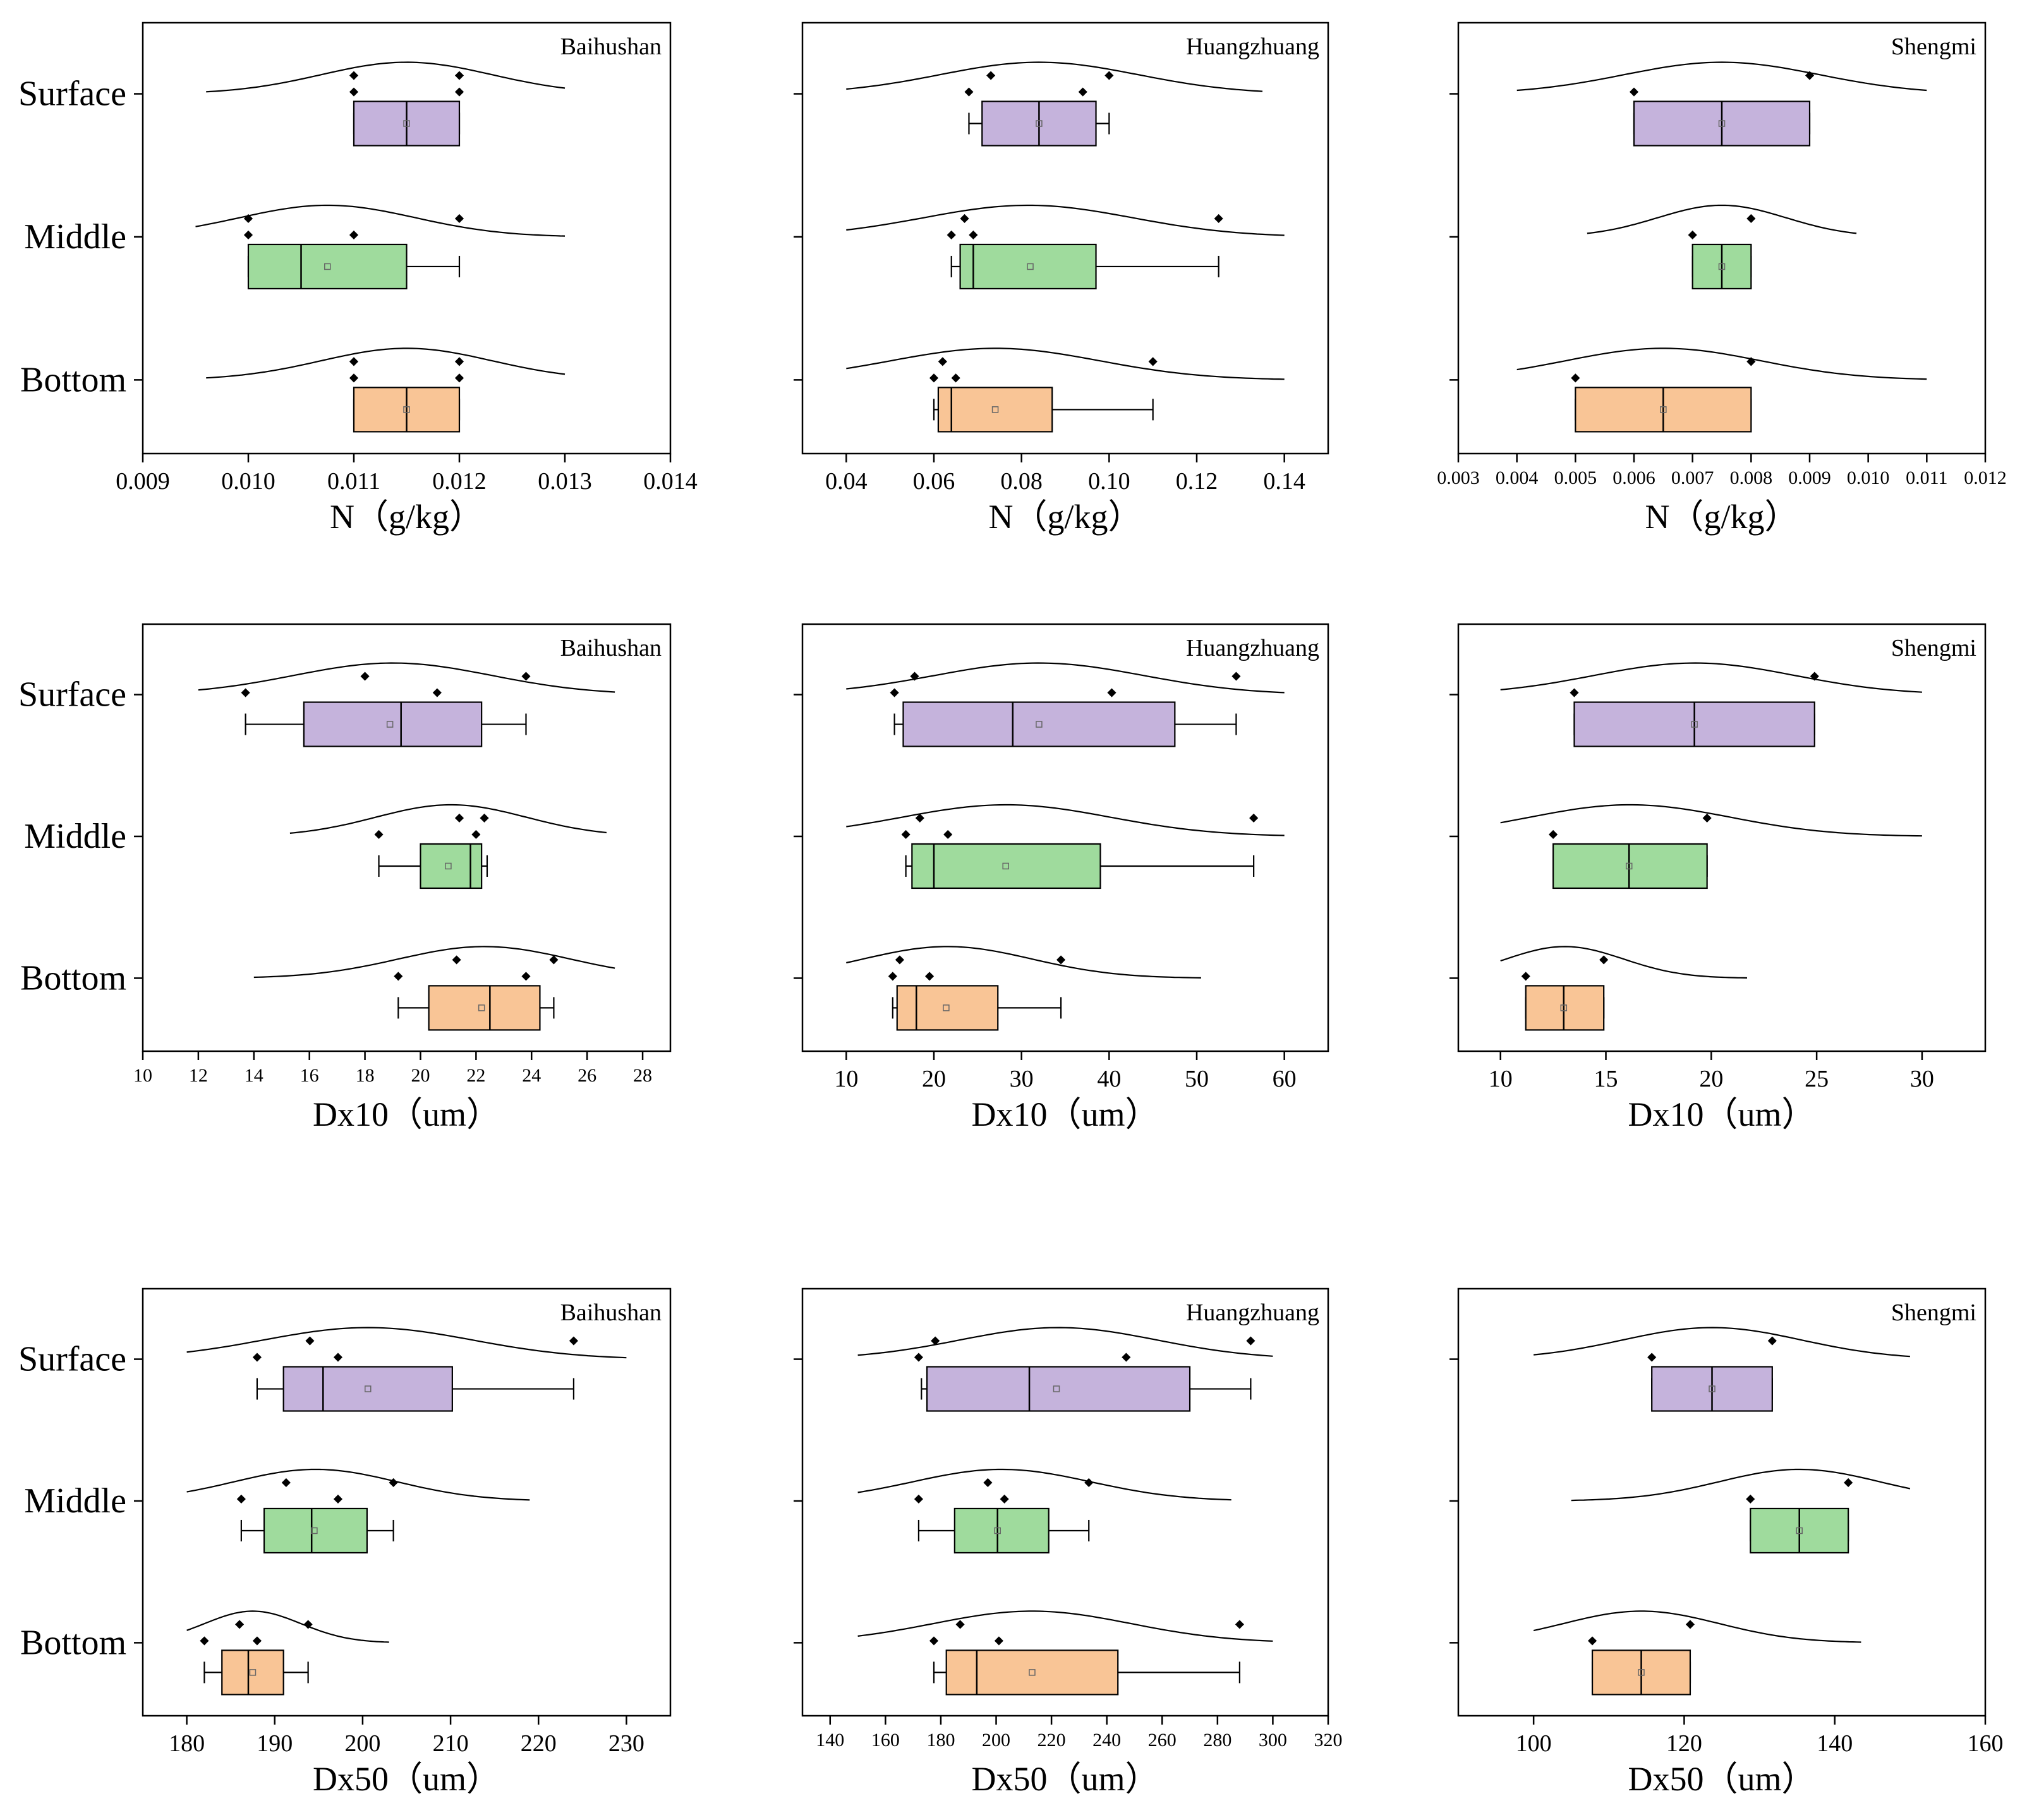 This screenshot has width=2027, height=1820. Describe the element at coordinates (316, 704) in the screenshot. I see `series-surface: Surface` at that location.